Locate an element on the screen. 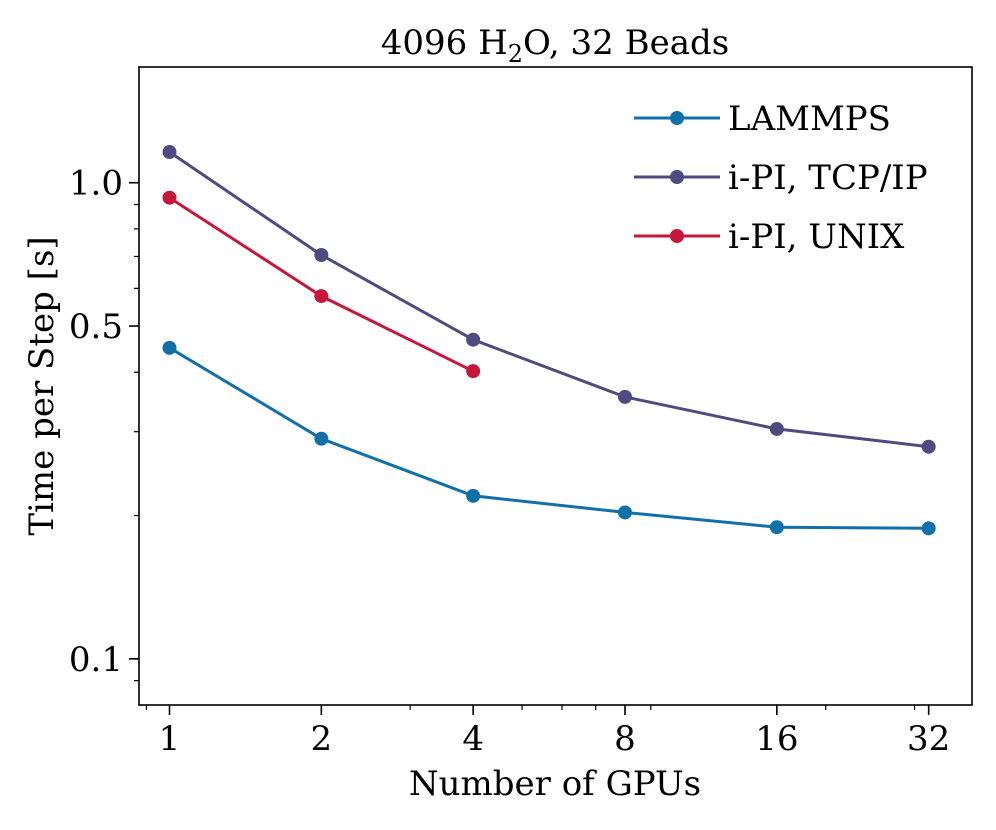  x-tick-label: 2 is located at coordinates (322, 739).